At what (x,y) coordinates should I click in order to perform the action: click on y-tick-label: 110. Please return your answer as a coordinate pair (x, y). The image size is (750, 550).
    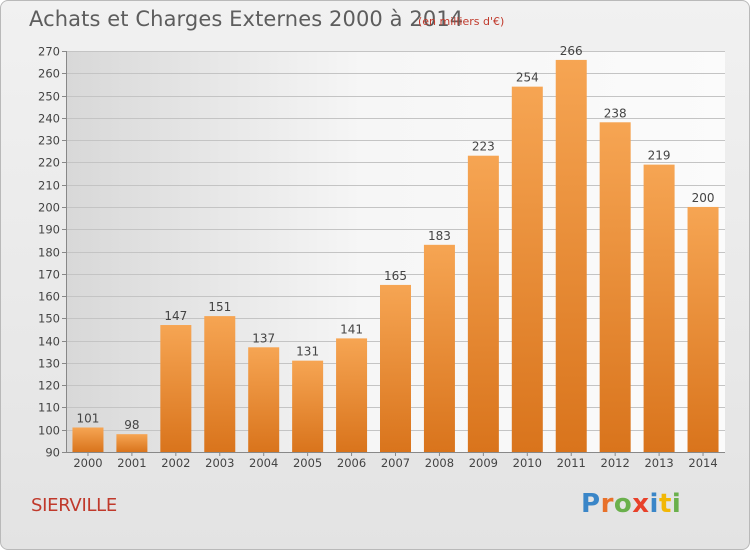
    Looking at the image, I should click on (49, 408).